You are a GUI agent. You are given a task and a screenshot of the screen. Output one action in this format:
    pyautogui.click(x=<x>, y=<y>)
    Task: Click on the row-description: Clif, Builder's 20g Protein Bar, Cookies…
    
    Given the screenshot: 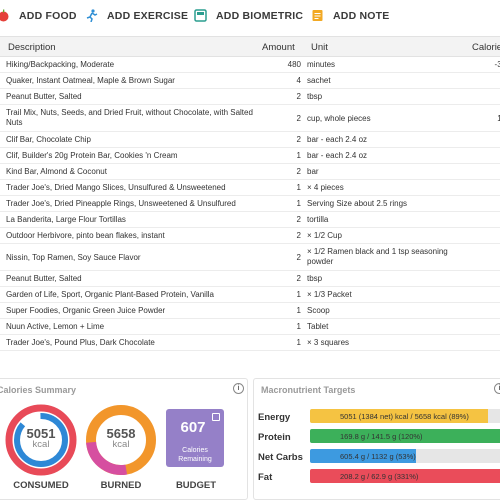 What is the action you would take?
    pyautogui.click(x=92, y=155)
    